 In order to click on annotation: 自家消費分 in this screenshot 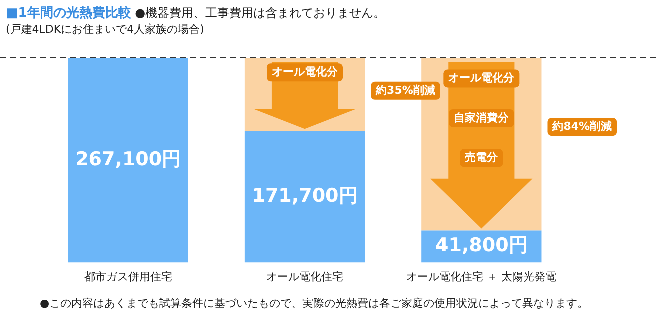, I will do `click(482, 117)`.